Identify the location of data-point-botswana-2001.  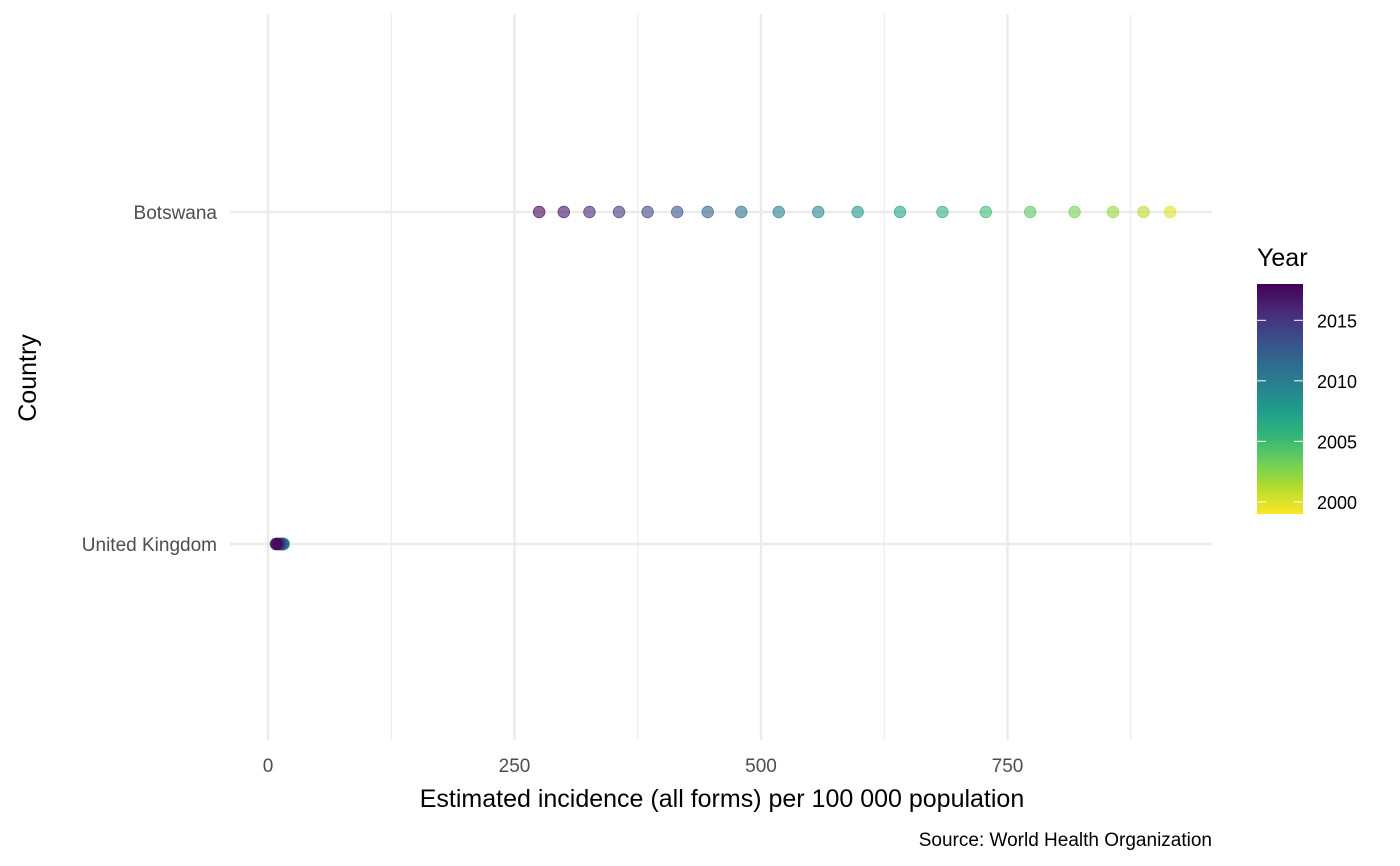
(1143, 212).